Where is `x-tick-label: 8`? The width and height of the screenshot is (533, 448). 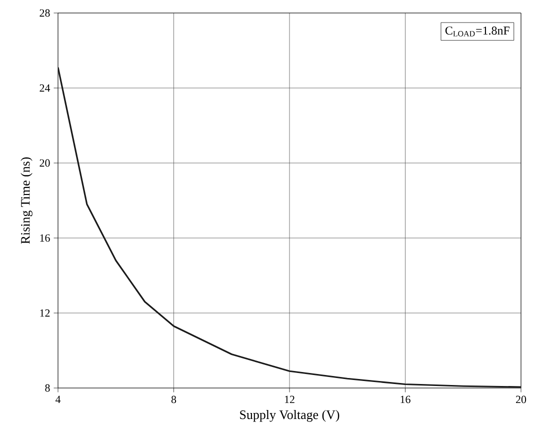
x-tick-label: 8 is located at coordinates (173, 400).